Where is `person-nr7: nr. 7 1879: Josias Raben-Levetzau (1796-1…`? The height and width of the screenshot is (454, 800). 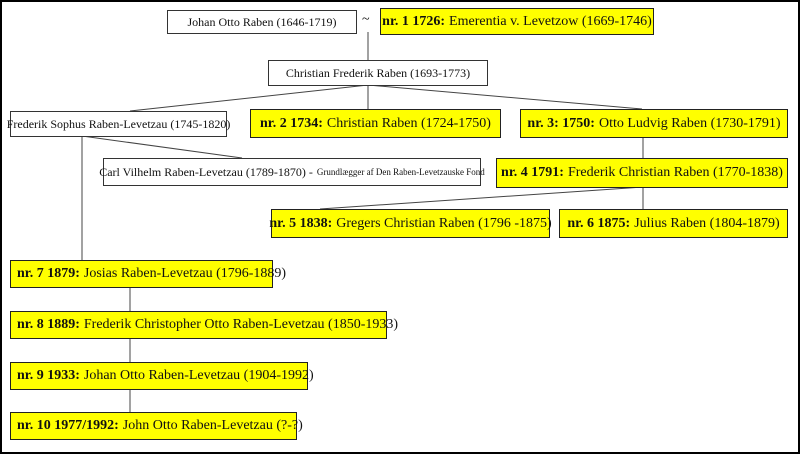
person-nr7: nr. 7 1879: Josias Raben-Levetzau (1796-1… is located at coordinates (148, 274).